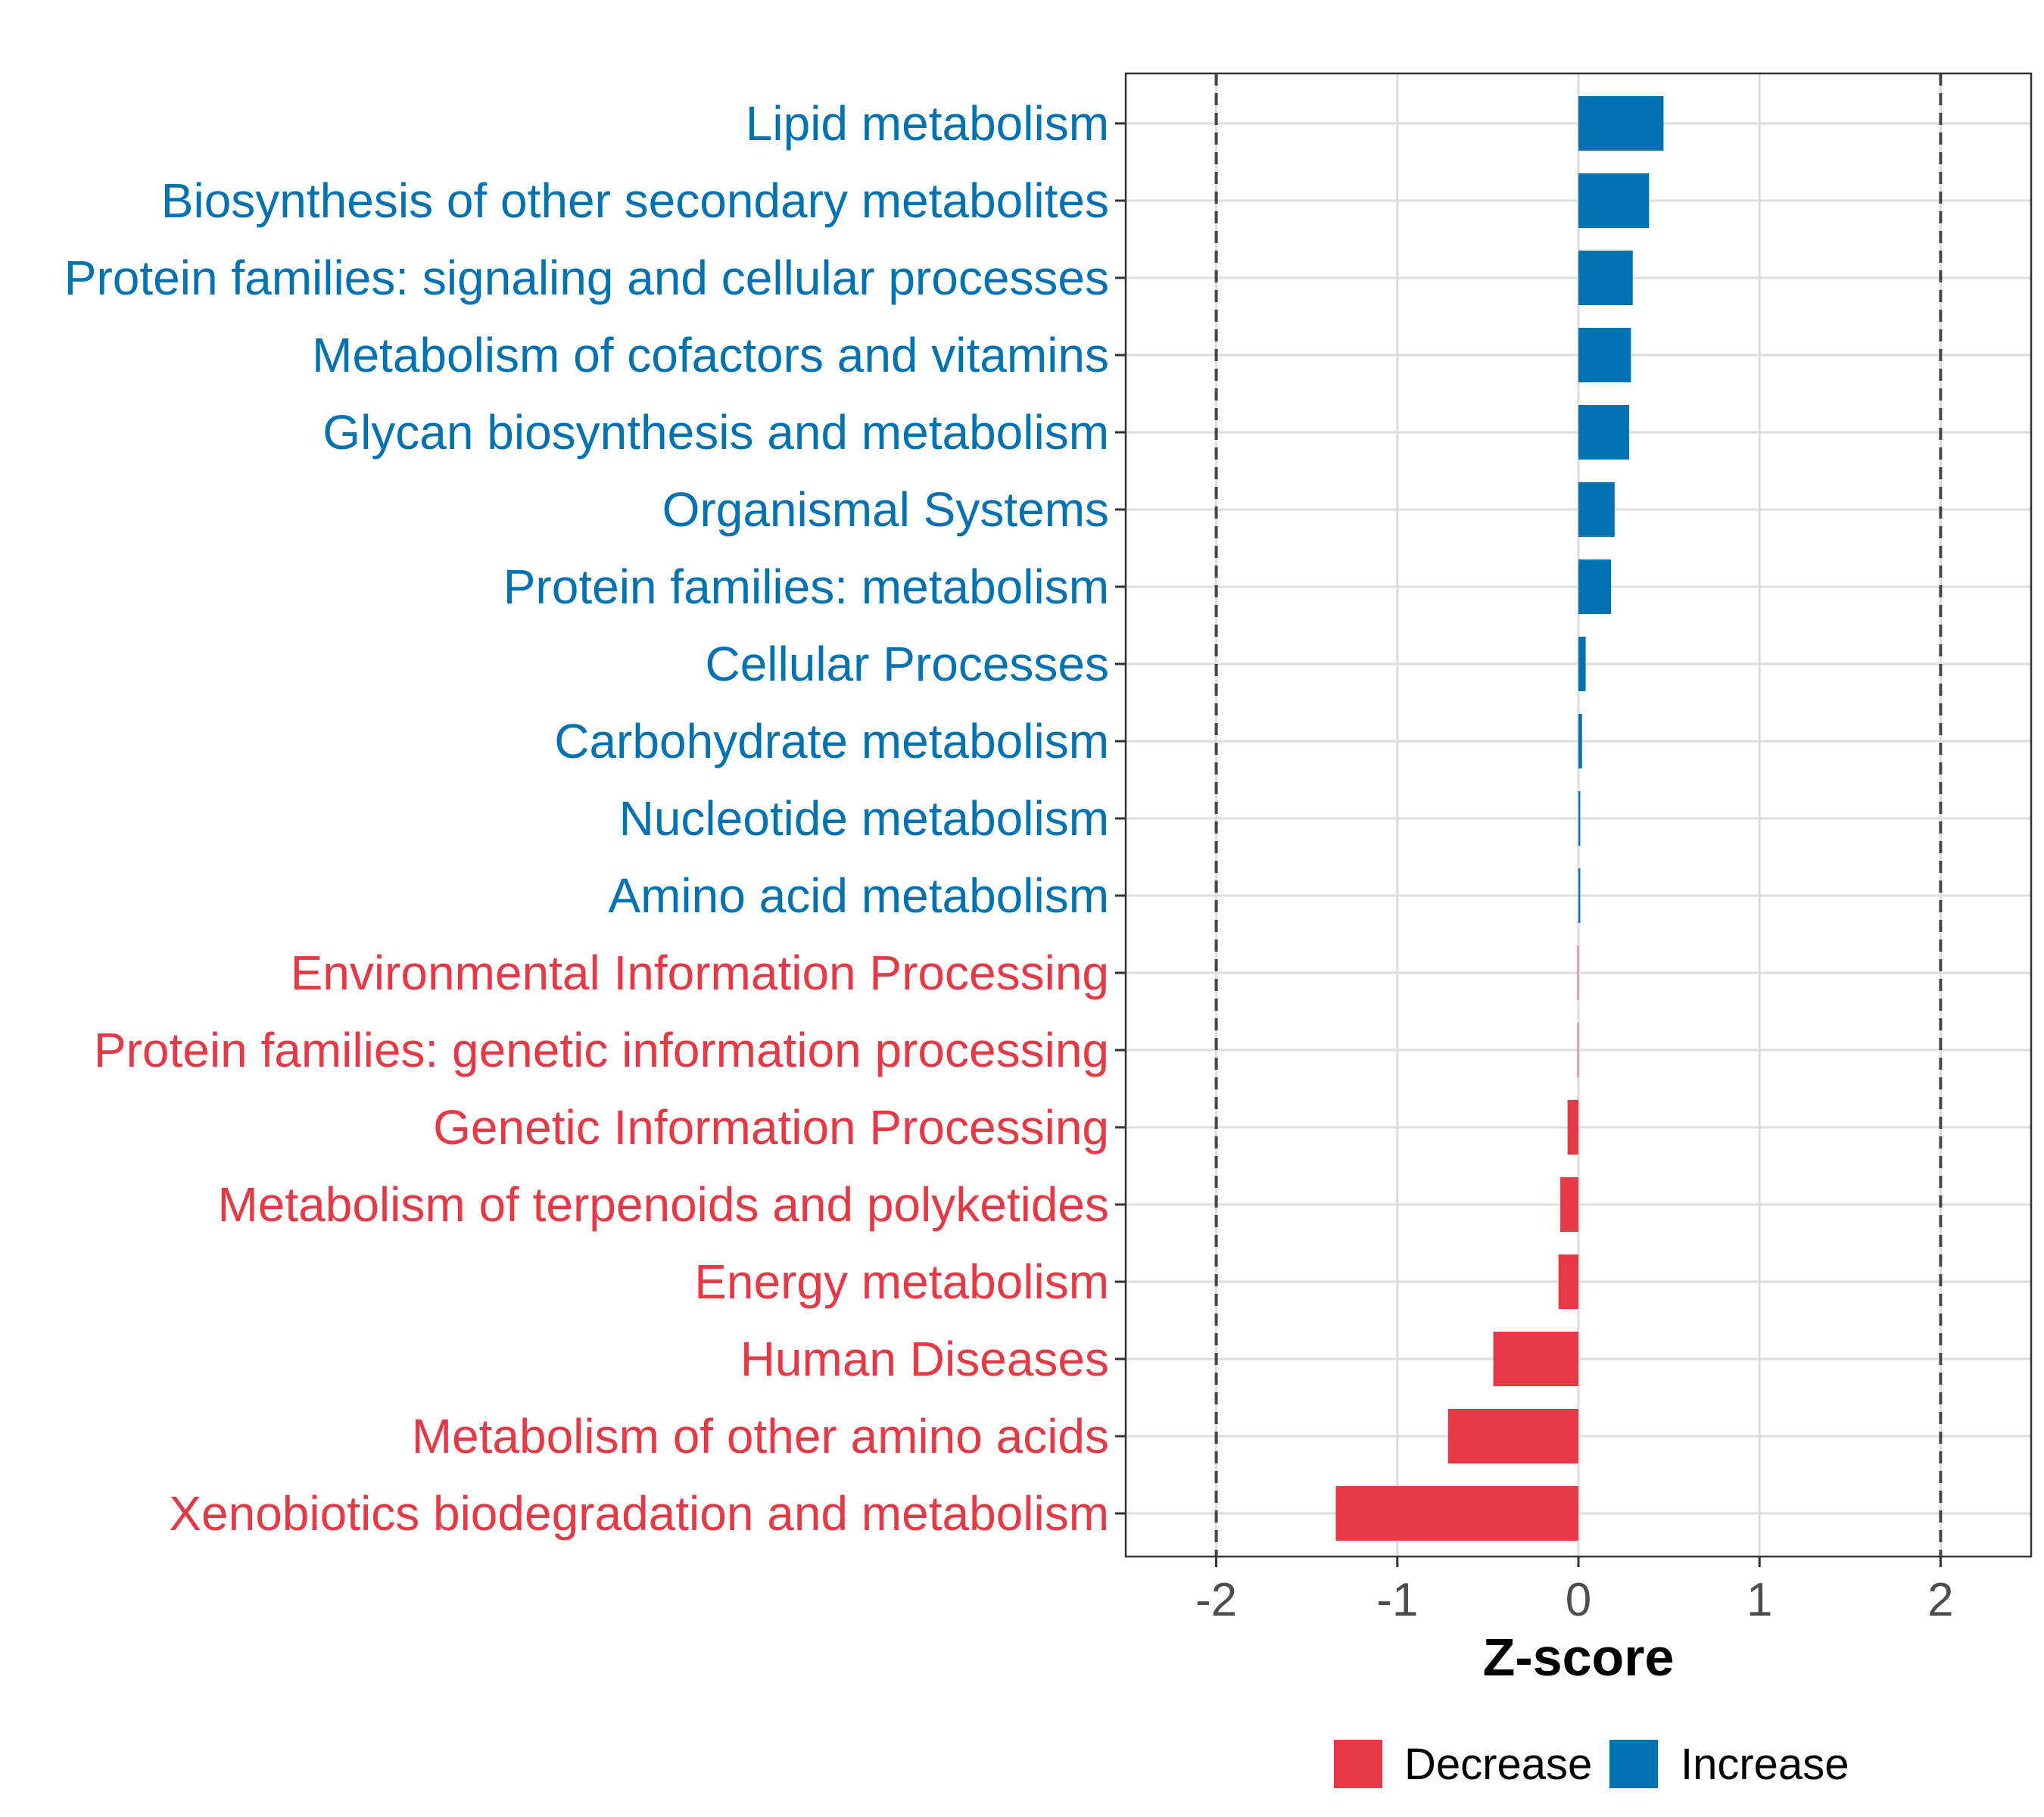  I want to click on category-label: Metabolism of cofactors and vitamins, so click(710, 355).